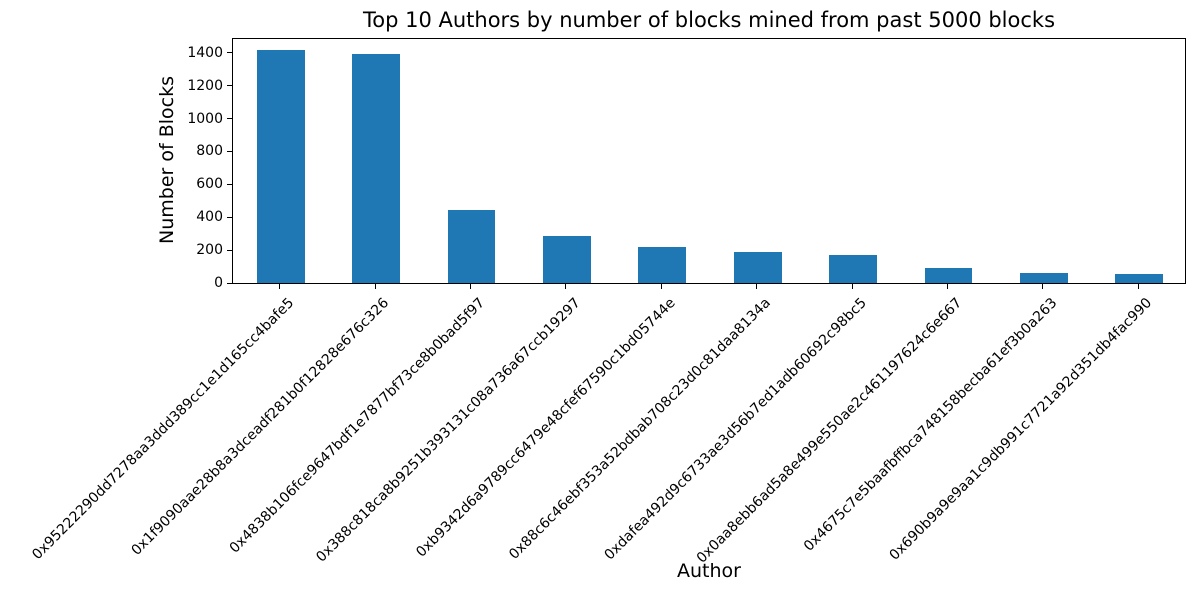 The width and height of the screenshot is (1200, 600). What do you see at coordinates (205, 85) in the screenshot?
I see `y-tick-label: 1200` at bounding box center [205, 85].